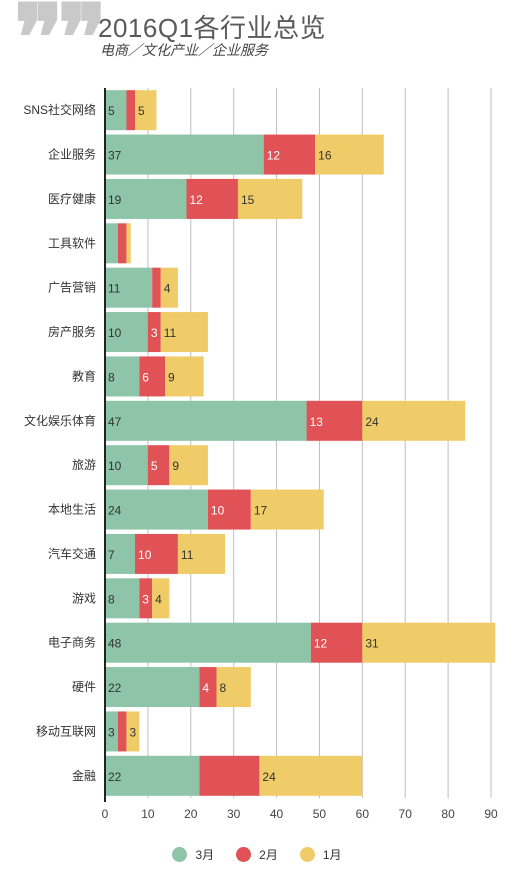 The height and width of the screenshot is (874, 514). I want to click on x-tick-label: 30, so click(234, 814).